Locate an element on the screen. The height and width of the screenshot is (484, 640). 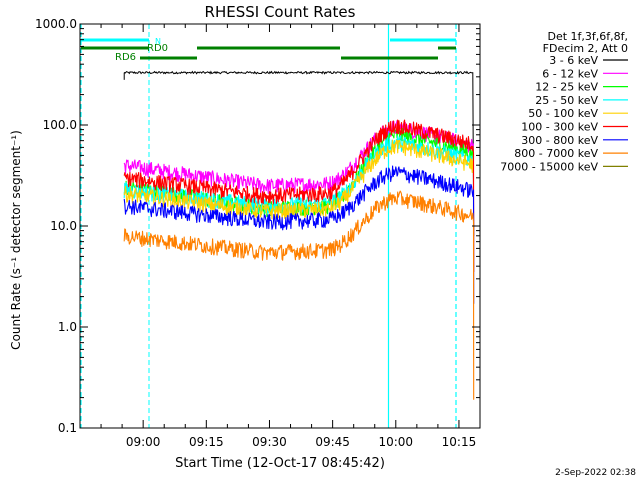
y-tick-label: 0.1 is located at coordinates (67, 428).